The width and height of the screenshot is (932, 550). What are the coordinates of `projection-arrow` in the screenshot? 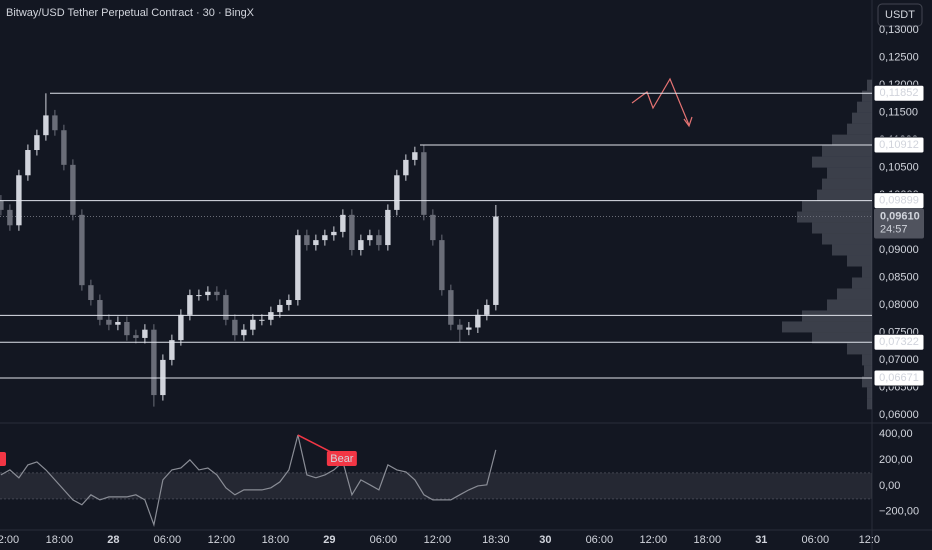 It's located at (660, 101).